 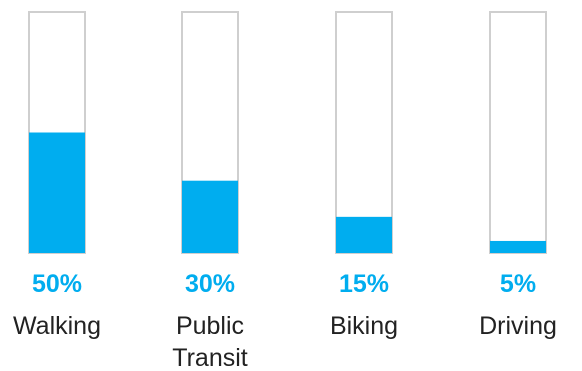 What do you see at coordinates (364, 284) in the screenshot?
I see `value-label-2: 15%` at bounding box center [364, 284].